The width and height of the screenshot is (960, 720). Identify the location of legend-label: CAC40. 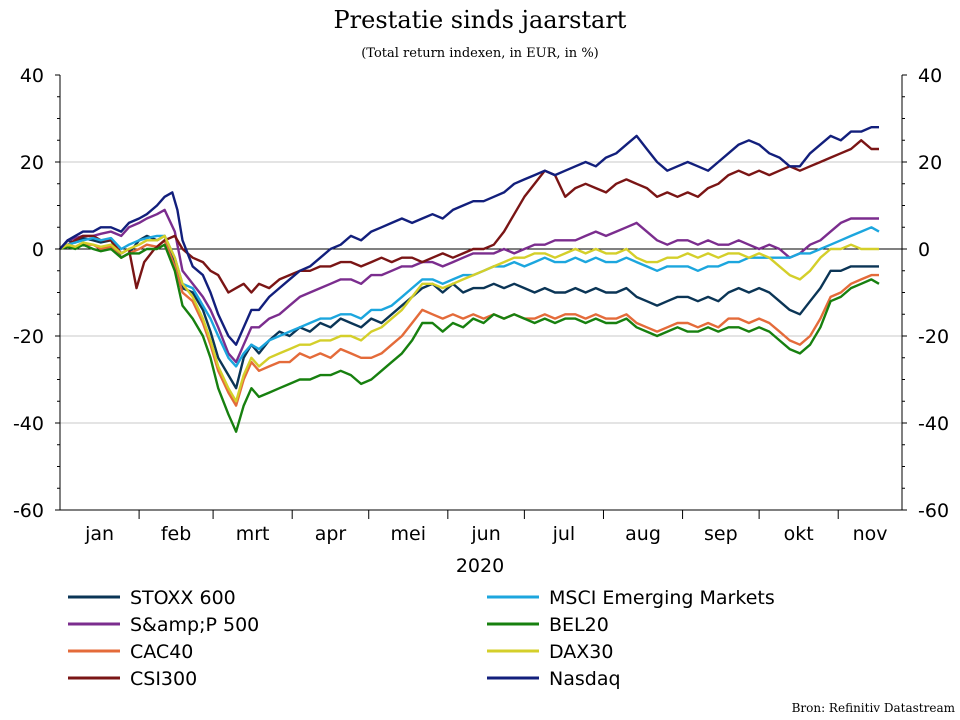
(161, 652).